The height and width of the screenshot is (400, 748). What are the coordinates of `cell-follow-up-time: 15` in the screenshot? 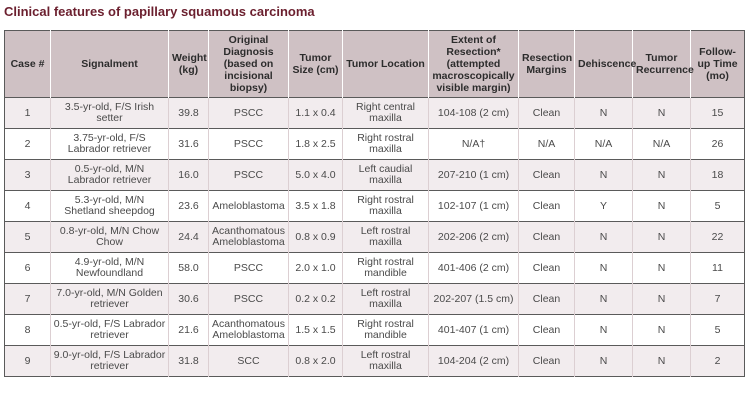 It's located at (717, 113).